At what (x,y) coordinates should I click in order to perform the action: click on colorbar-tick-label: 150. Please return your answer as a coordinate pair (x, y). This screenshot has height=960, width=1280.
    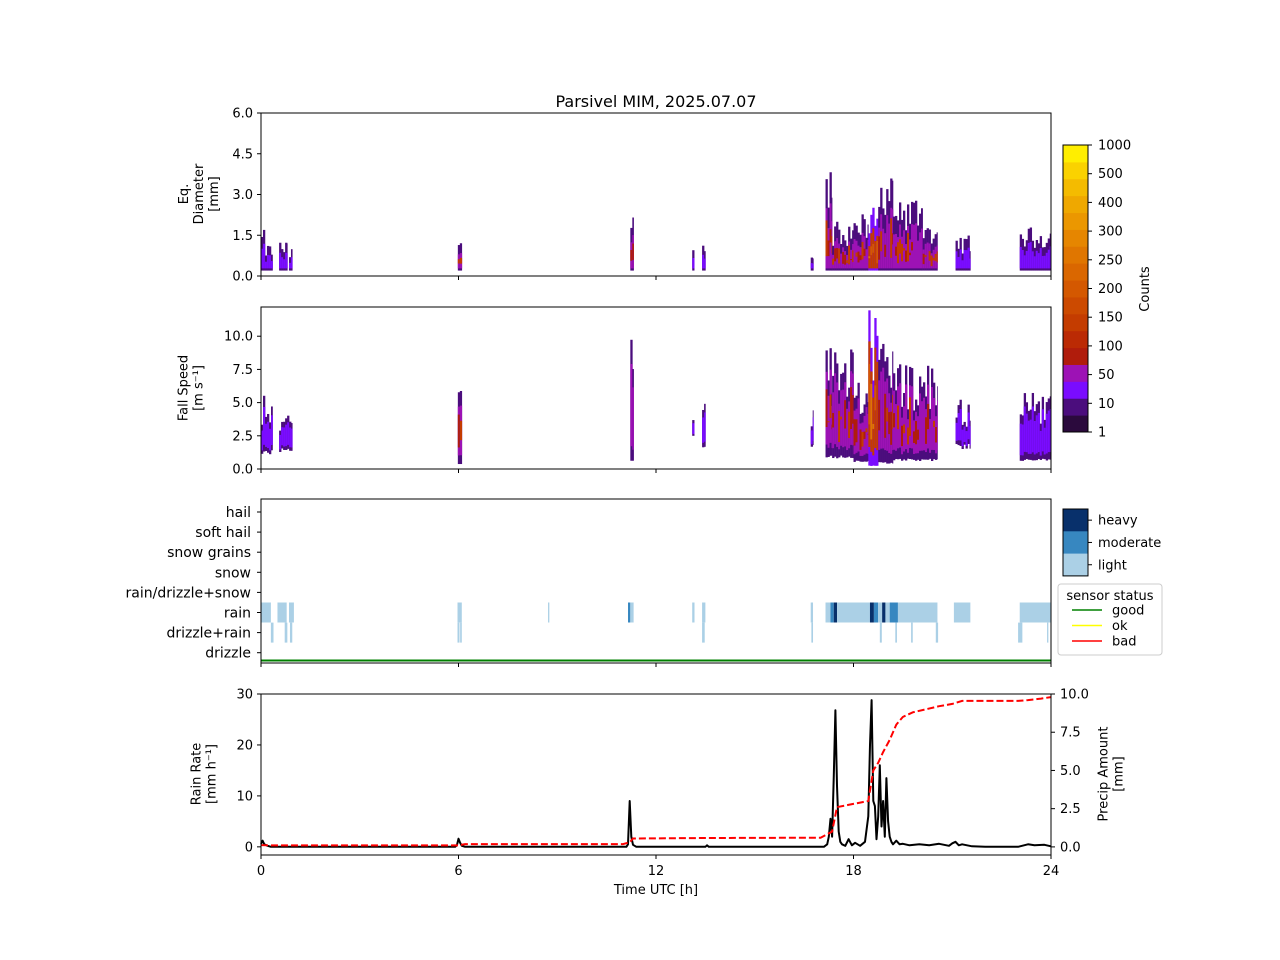
    Looking at the image, I should click on (1110, 318).